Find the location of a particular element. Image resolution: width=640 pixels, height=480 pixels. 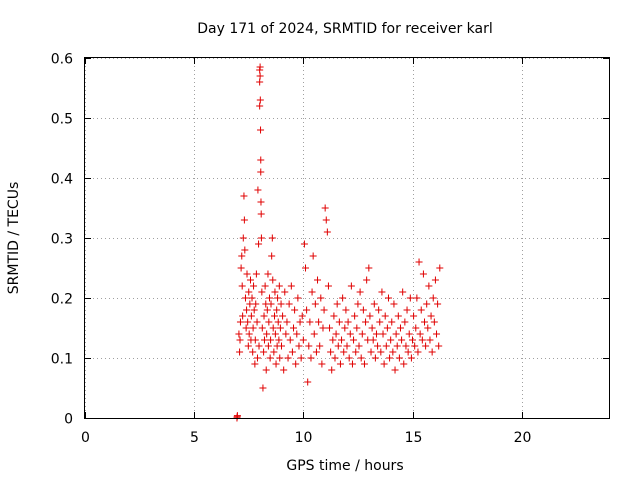

x-tick-label: 5 is located at coordinates (194, 438).